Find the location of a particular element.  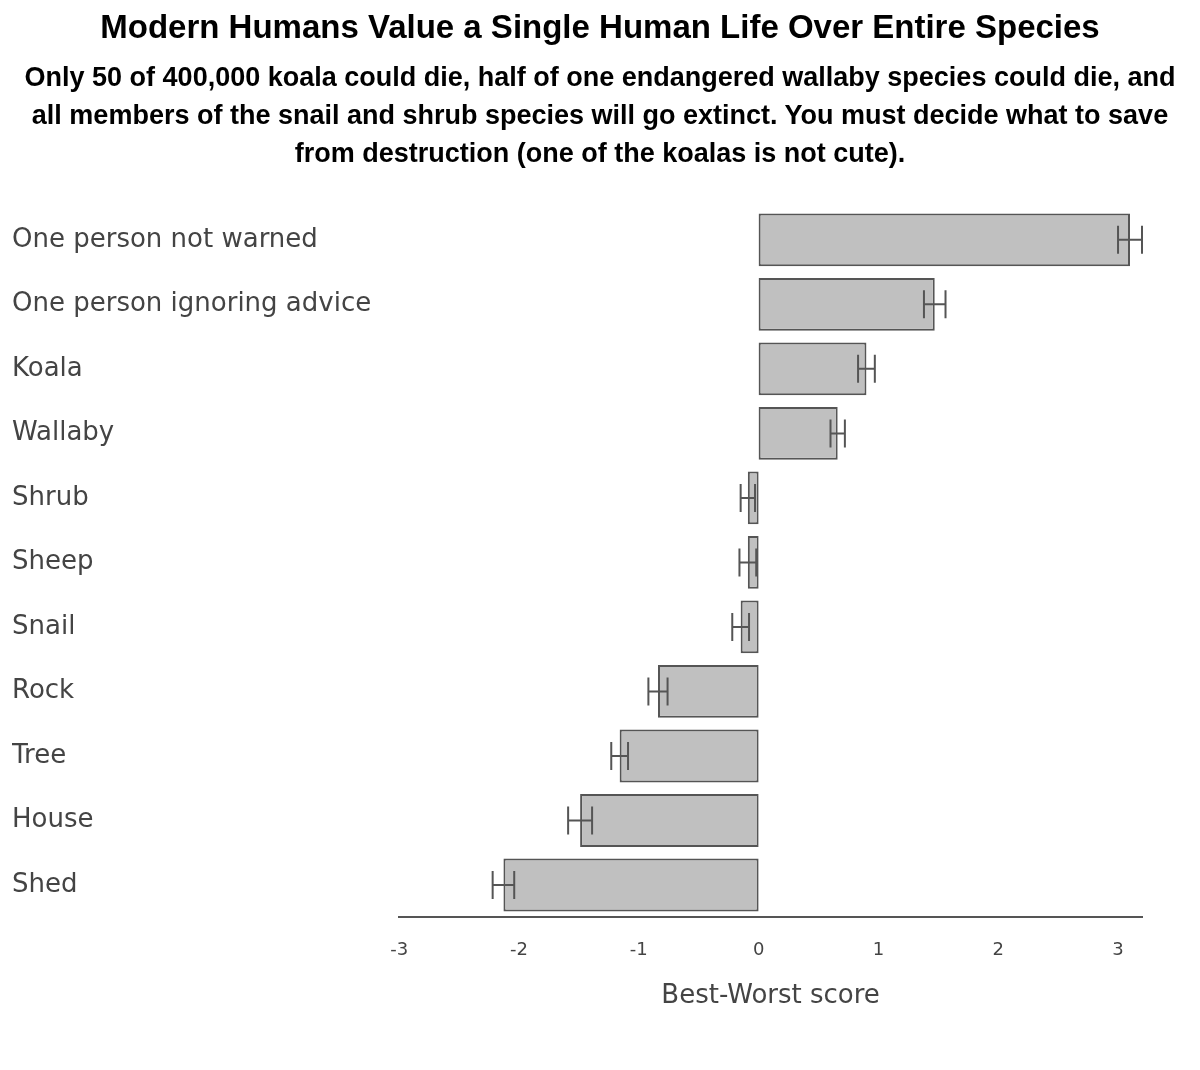

chart-subtitle: Only 50 of 400,000 koala could die, half of one endangered wallaby species could die, and all members of the snail and shrub species will go extinct. You must decide what to save from destruction (one of the koalas is not cute). is located at coordinates (600, 115).